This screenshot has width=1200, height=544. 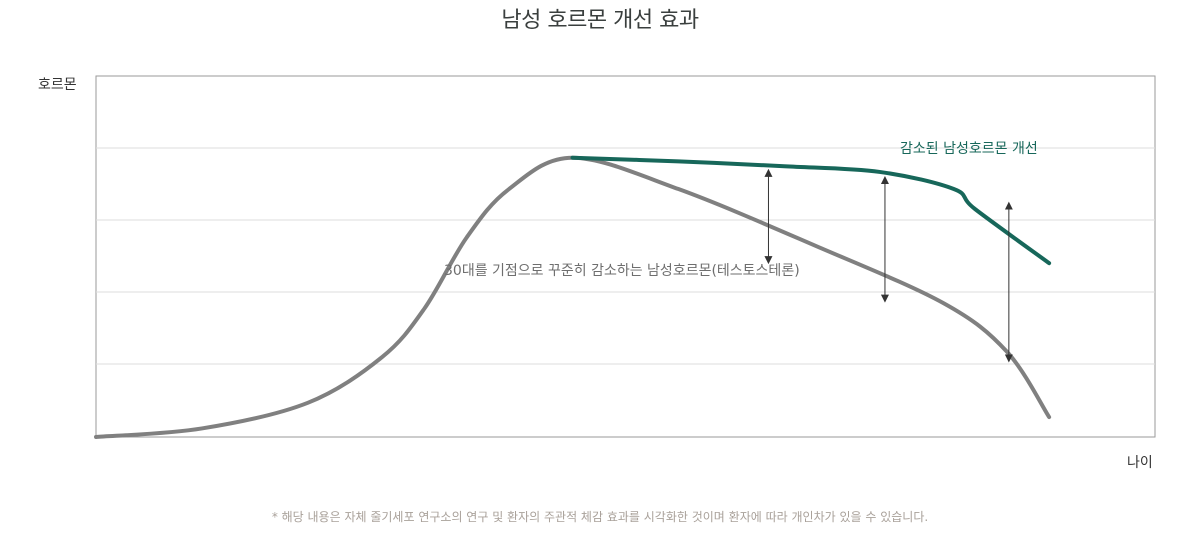 I want to click on gap-markers, so click(x=888, y=265).